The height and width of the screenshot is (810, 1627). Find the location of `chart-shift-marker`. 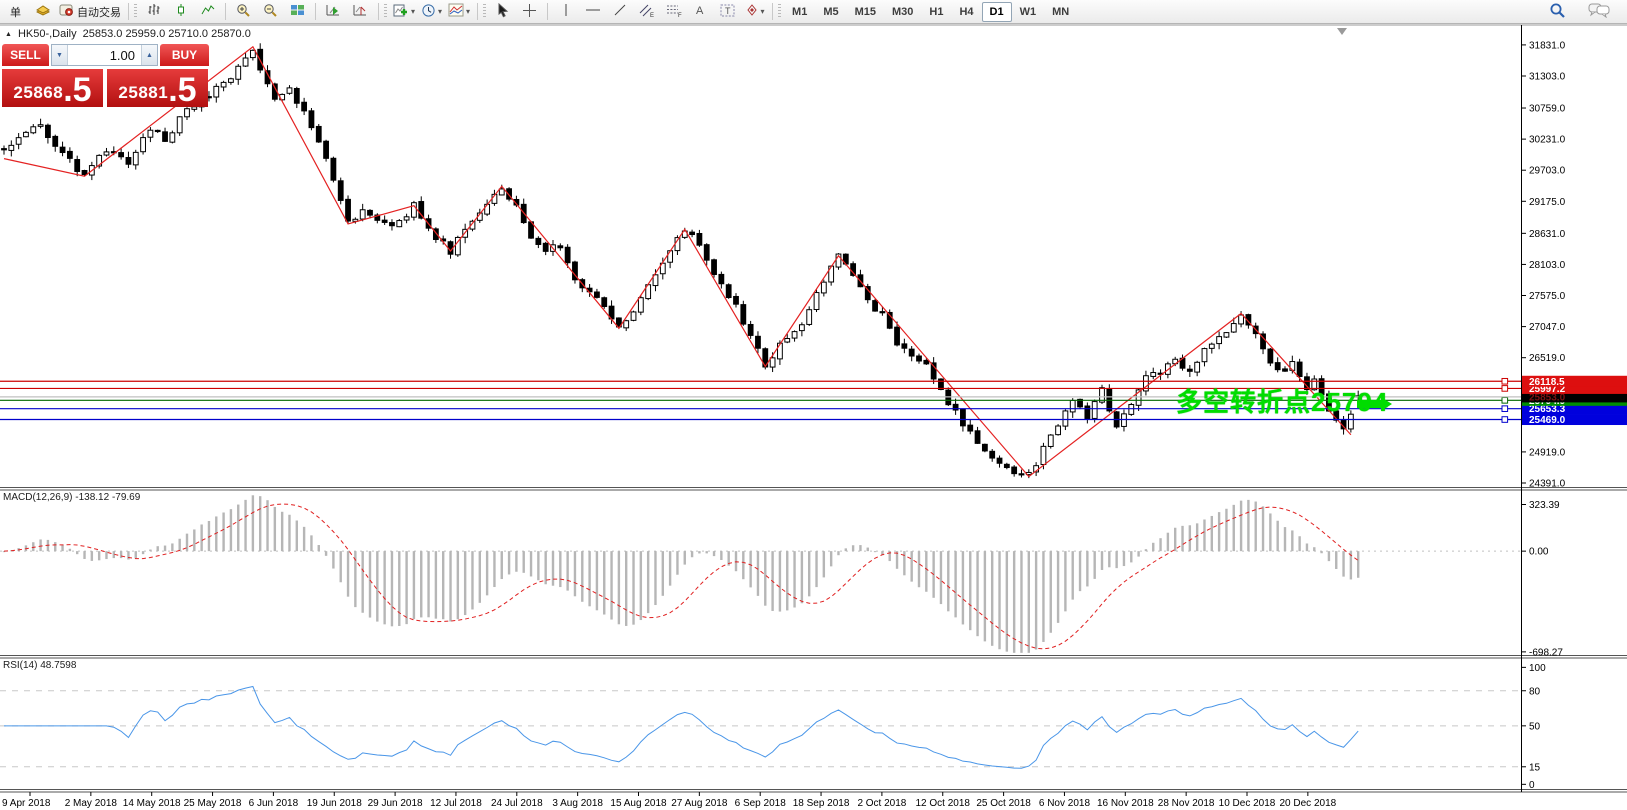

chart-shift-marker is located at coordinates (1342, 31).